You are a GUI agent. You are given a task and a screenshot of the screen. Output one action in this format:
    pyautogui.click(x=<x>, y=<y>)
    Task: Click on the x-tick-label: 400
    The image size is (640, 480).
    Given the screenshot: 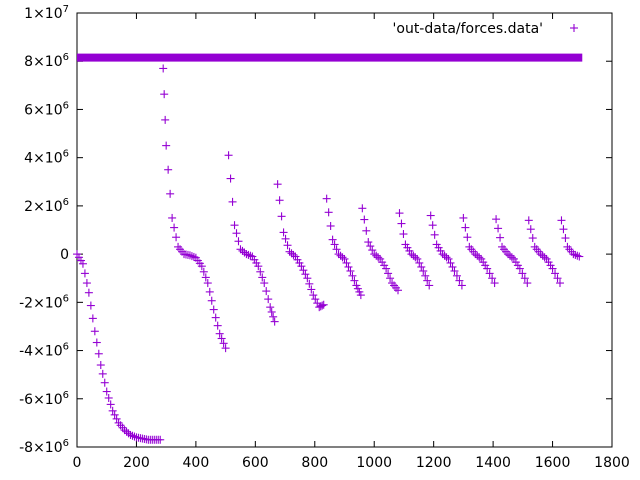 What is the action you would take?
    pyautogui.click(x=196, y=463)
    